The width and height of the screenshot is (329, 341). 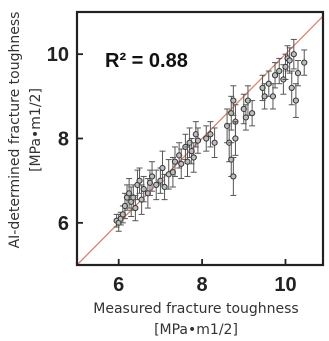 I want to click on y-axis-label-line1: AI-determined fracture toughness, so click(x=15, y=130).